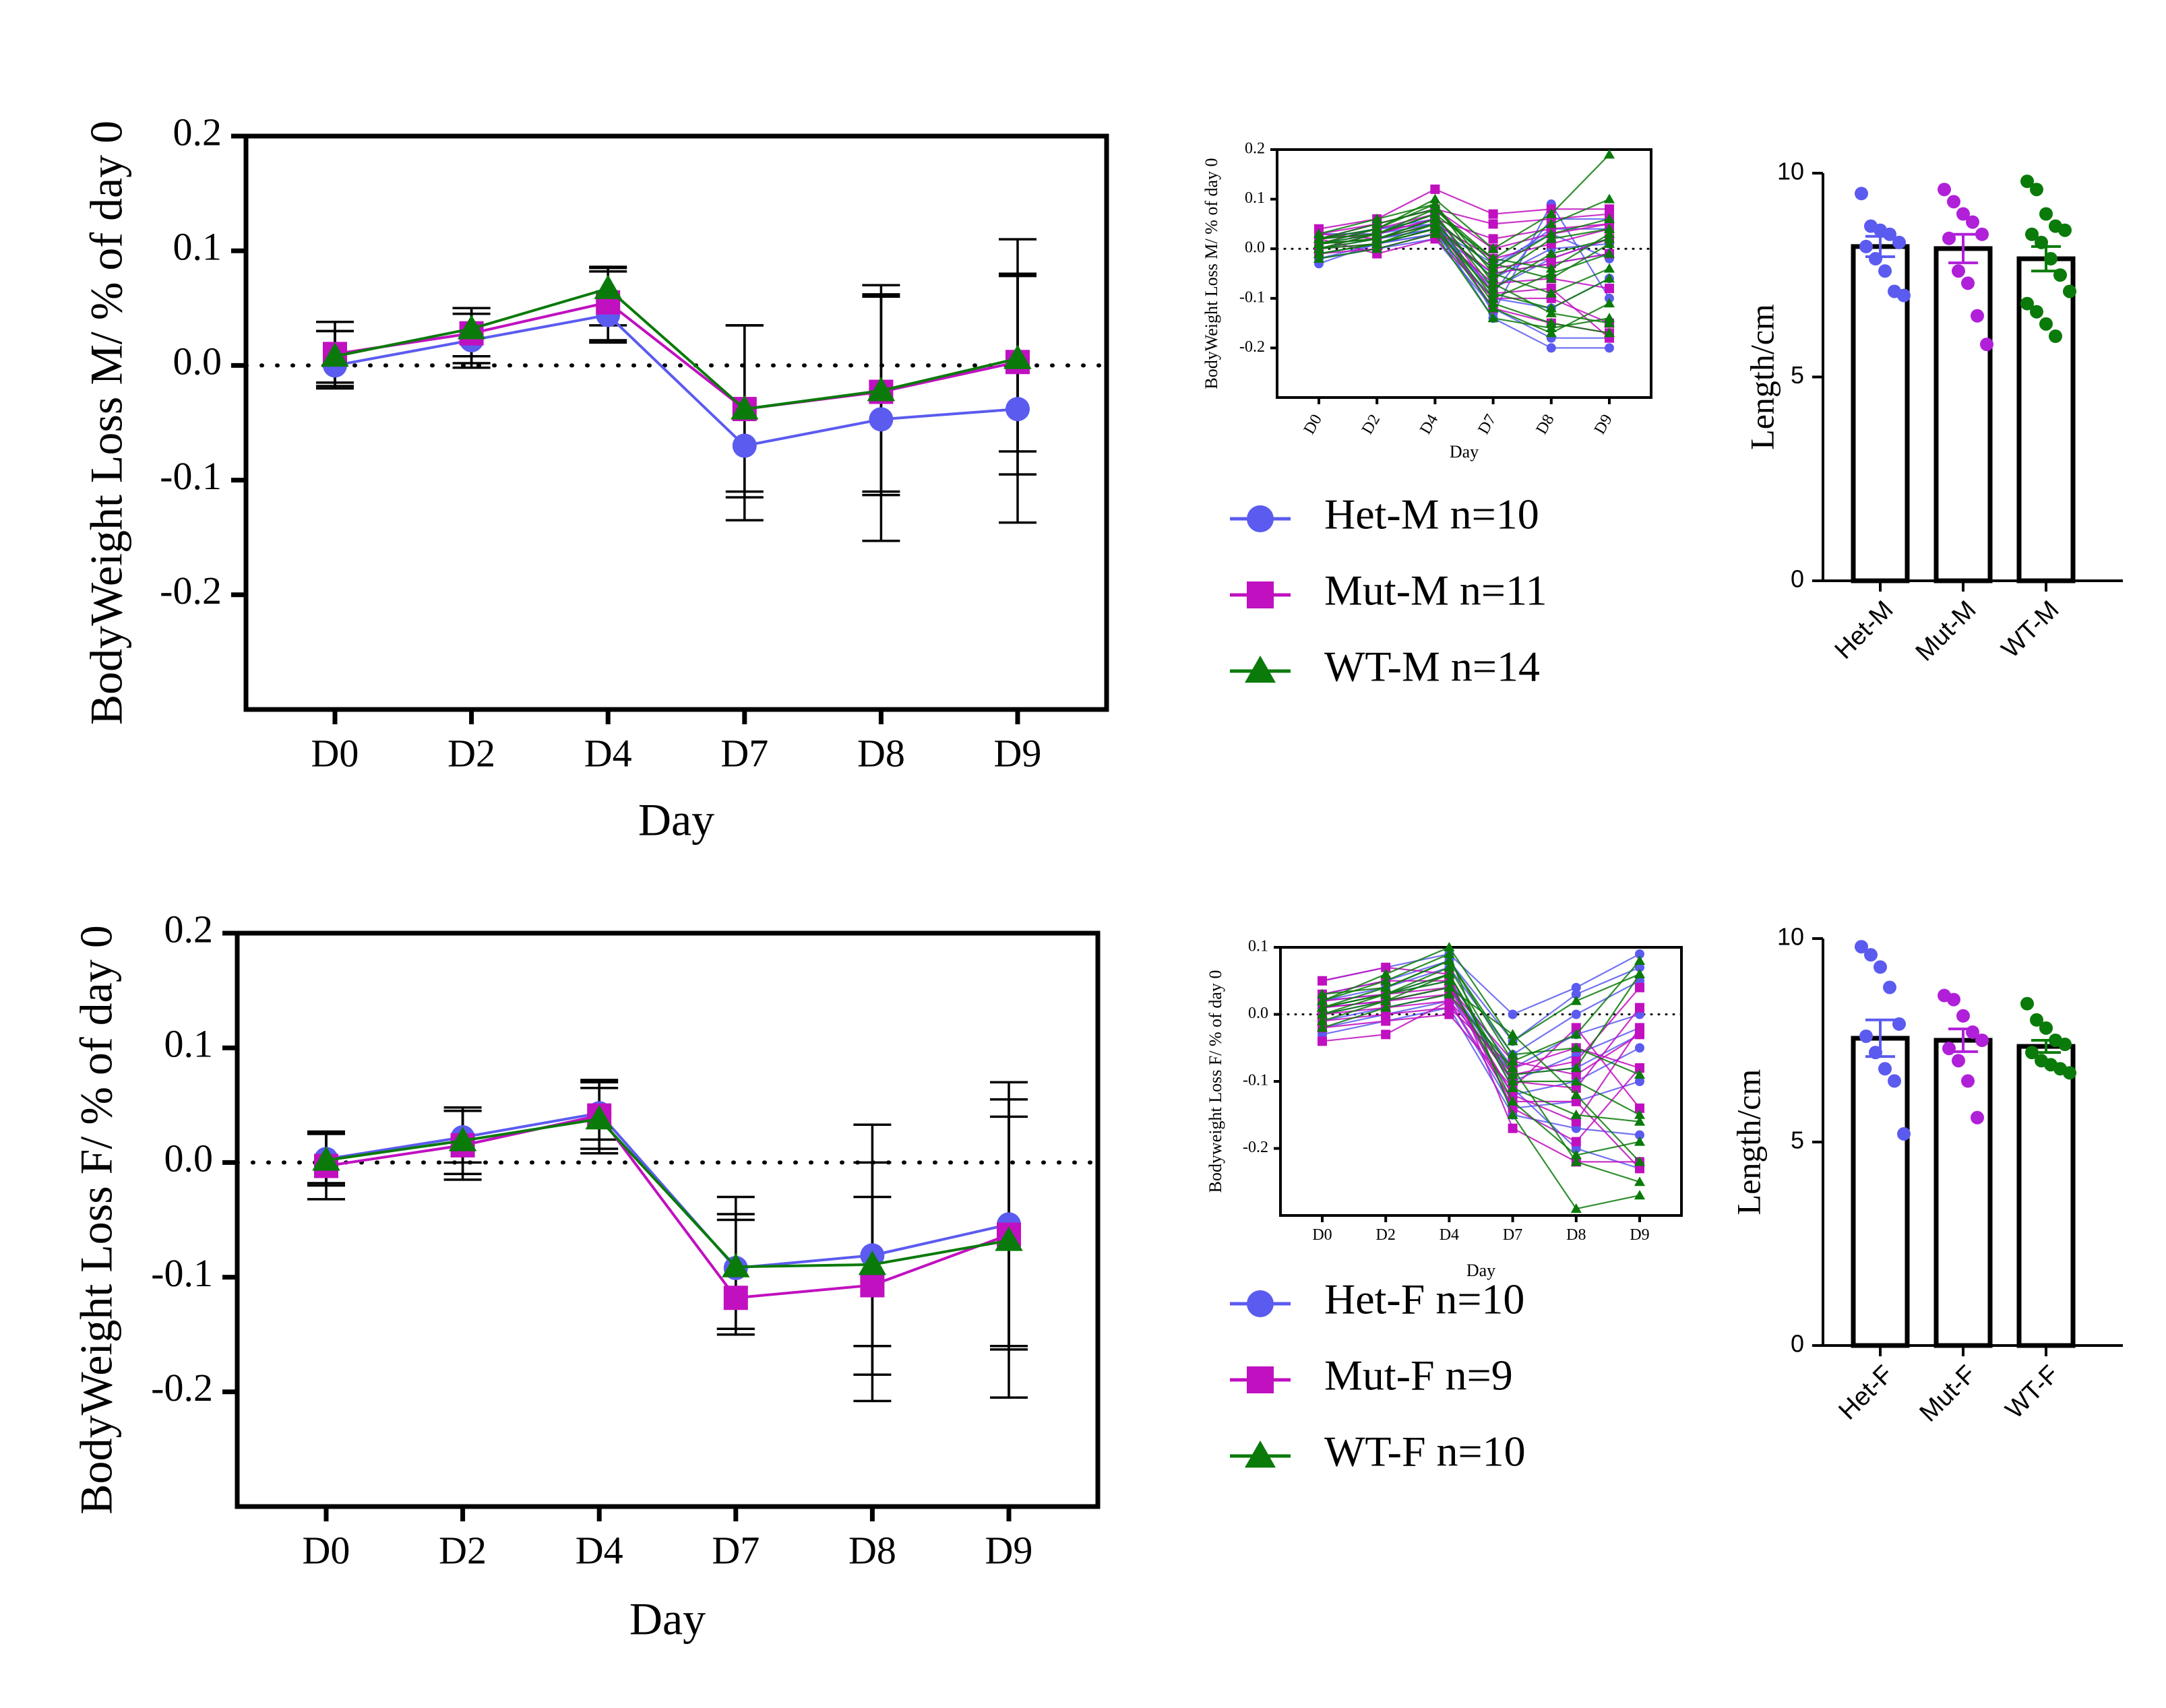  I want to click on legend-marker-het, so click(1260, 518).